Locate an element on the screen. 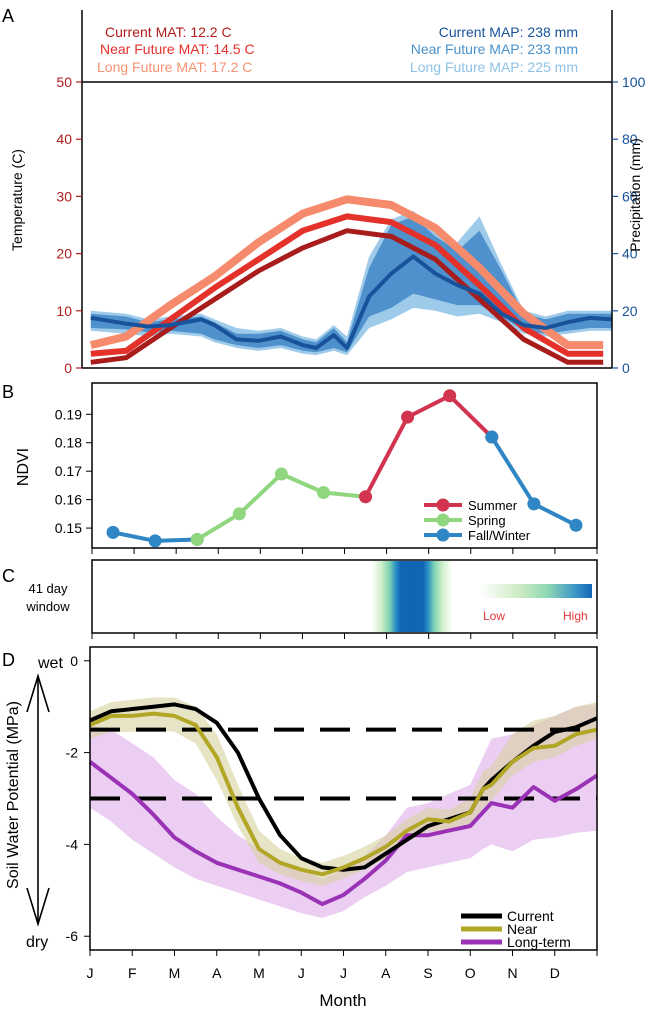 This screenshot has height=1022, width=650. panel-label-c: C is located at coordinates (8, 576).